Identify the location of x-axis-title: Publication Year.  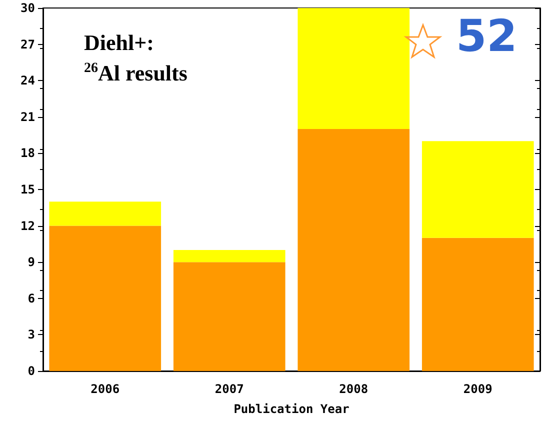
(292, 409).